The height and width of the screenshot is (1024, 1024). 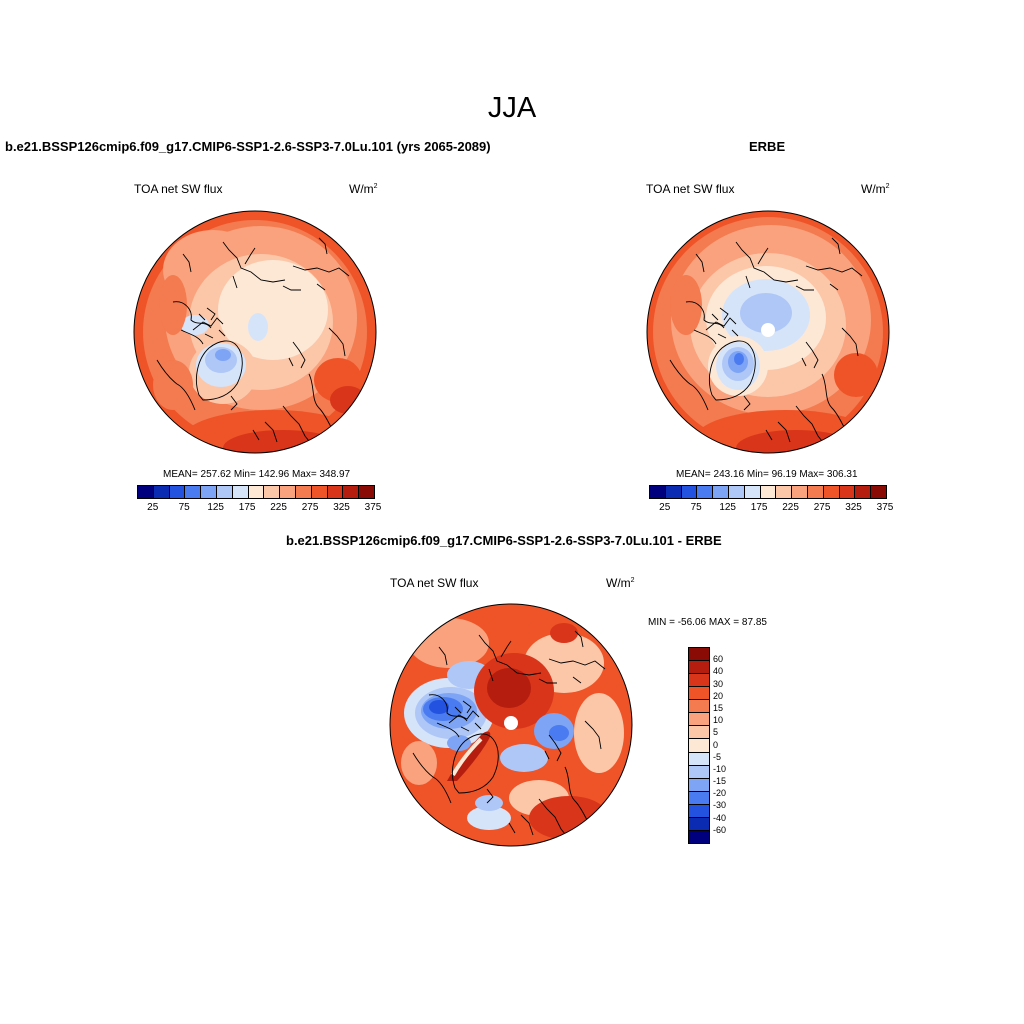 I want to click on obs-colorbar-tick-label: 125, so click(x=727, y=507).